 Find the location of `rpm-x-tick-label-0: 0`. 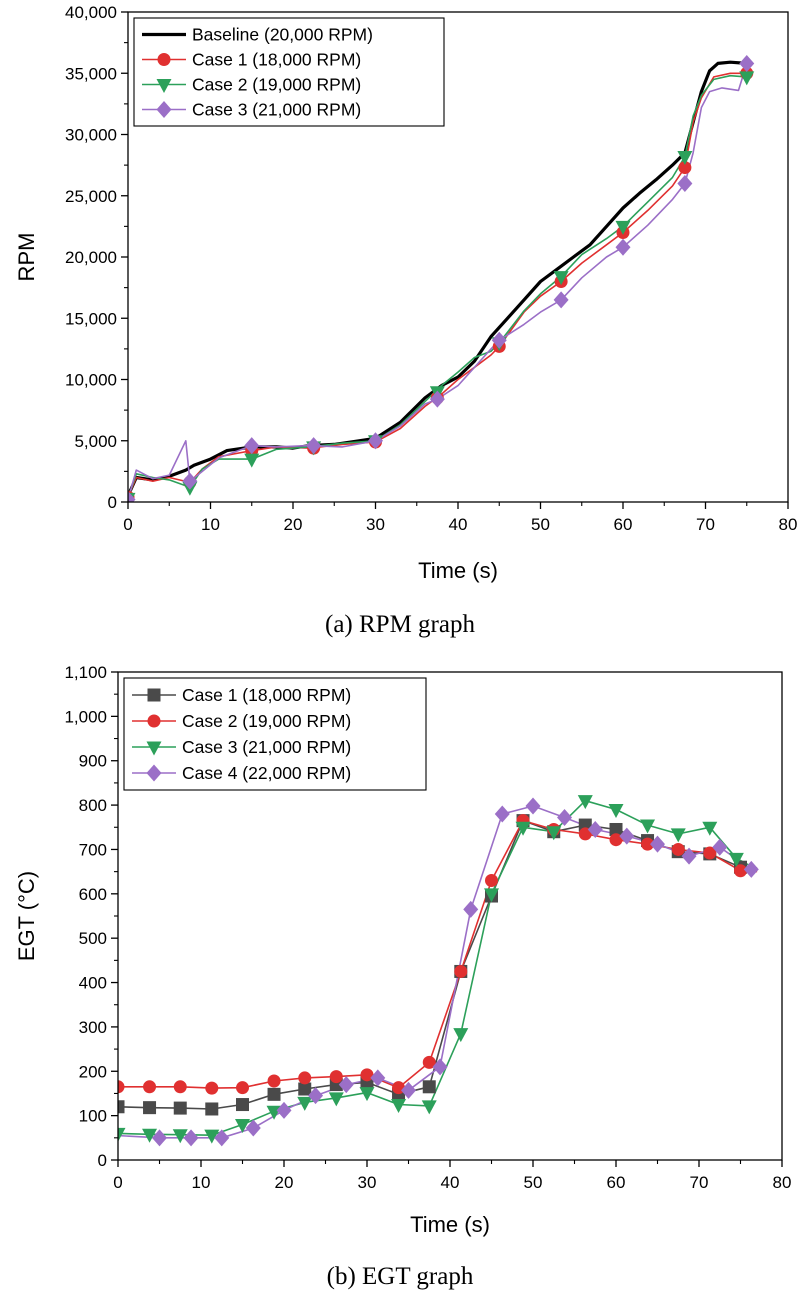

rpm-x-tick-label-0: 0 is located at coordinates (127, 524).